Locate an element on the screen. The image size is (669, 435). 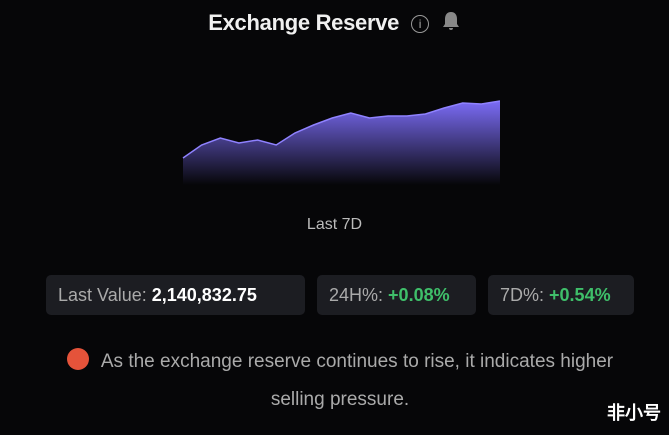
h24-label: 24H%: is located at coordinates (356, 295).